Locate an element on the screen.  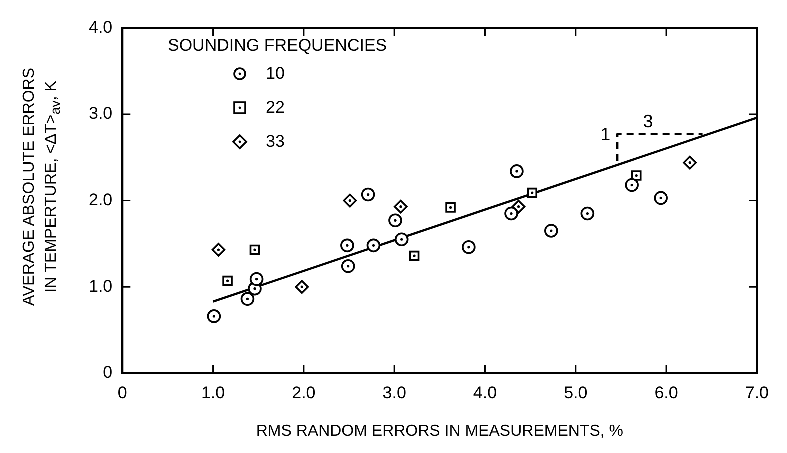
x-tick-label: 0 is located at coordinates (123, 392).